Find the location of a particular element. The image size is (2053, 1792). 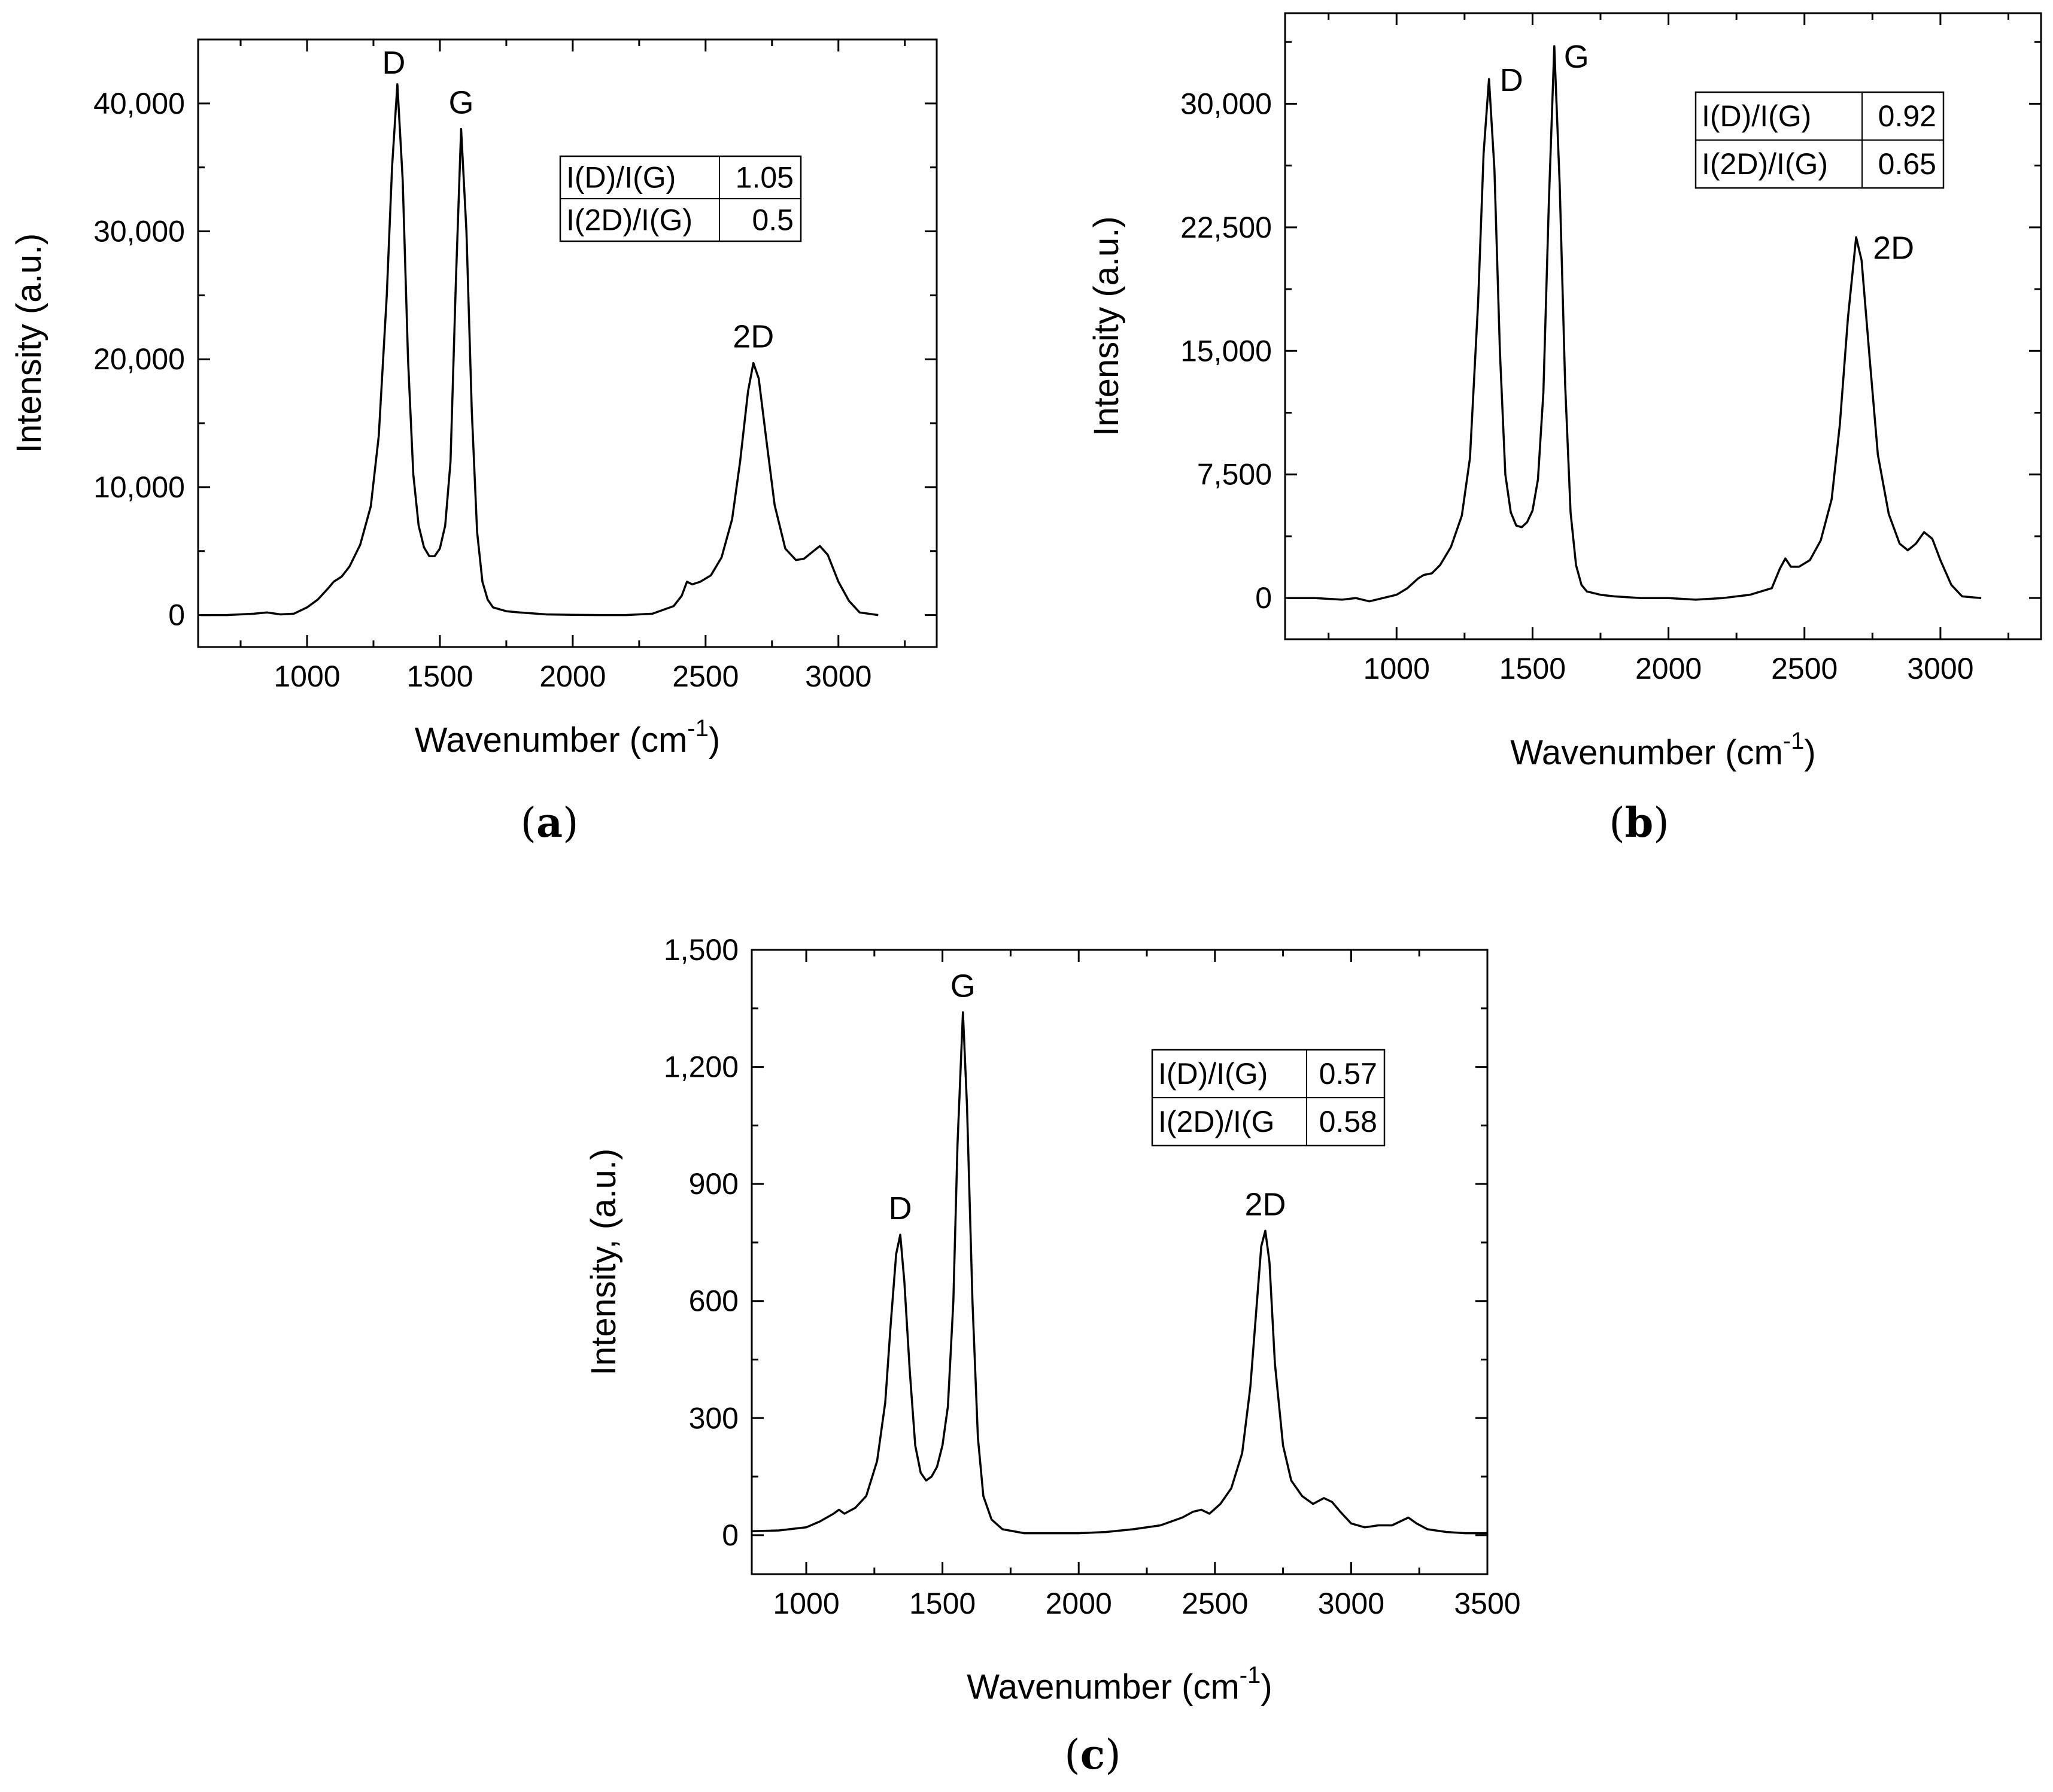

ratio-value: 0.57 is located at coordinates (1348, 1074).